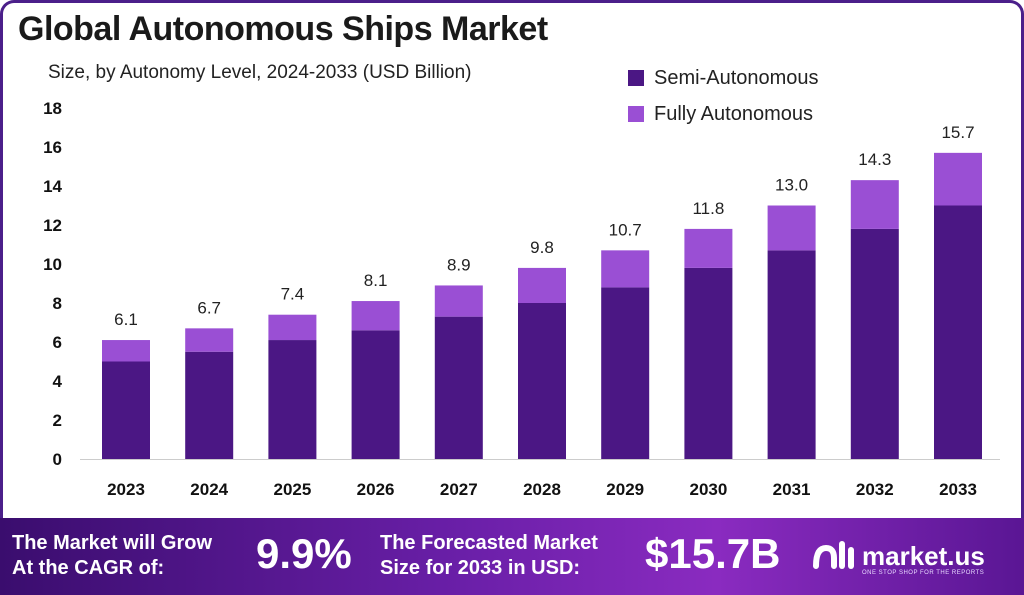  Describe the element at coordinates (209, 307) in the screenshot. I see `bar-total-label: 6.7` at that location.